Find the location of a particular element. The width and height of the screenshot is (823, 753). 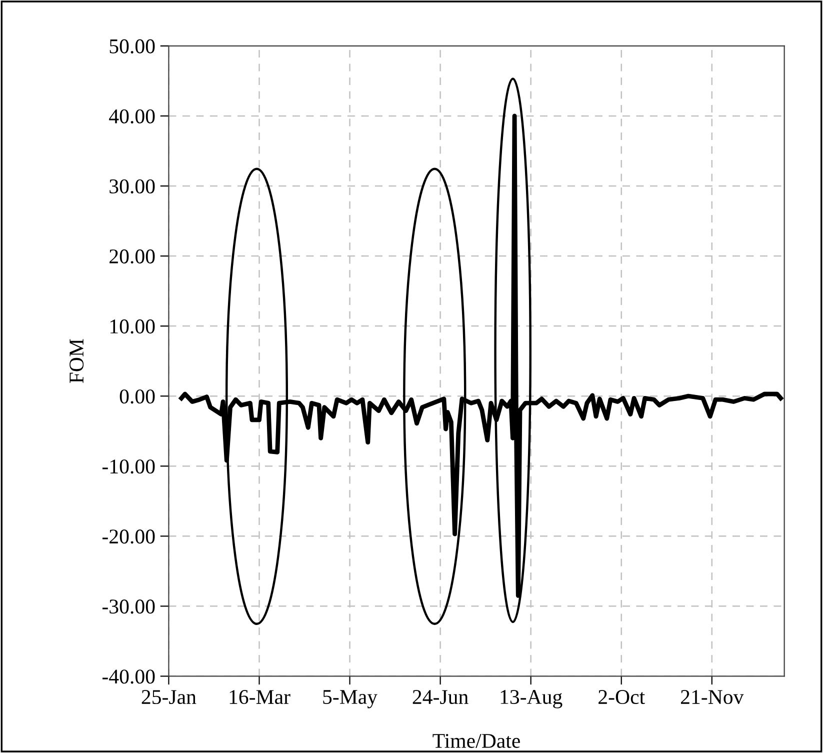

x-tick-label: 13-Aug is located at coordinates (531, 699).